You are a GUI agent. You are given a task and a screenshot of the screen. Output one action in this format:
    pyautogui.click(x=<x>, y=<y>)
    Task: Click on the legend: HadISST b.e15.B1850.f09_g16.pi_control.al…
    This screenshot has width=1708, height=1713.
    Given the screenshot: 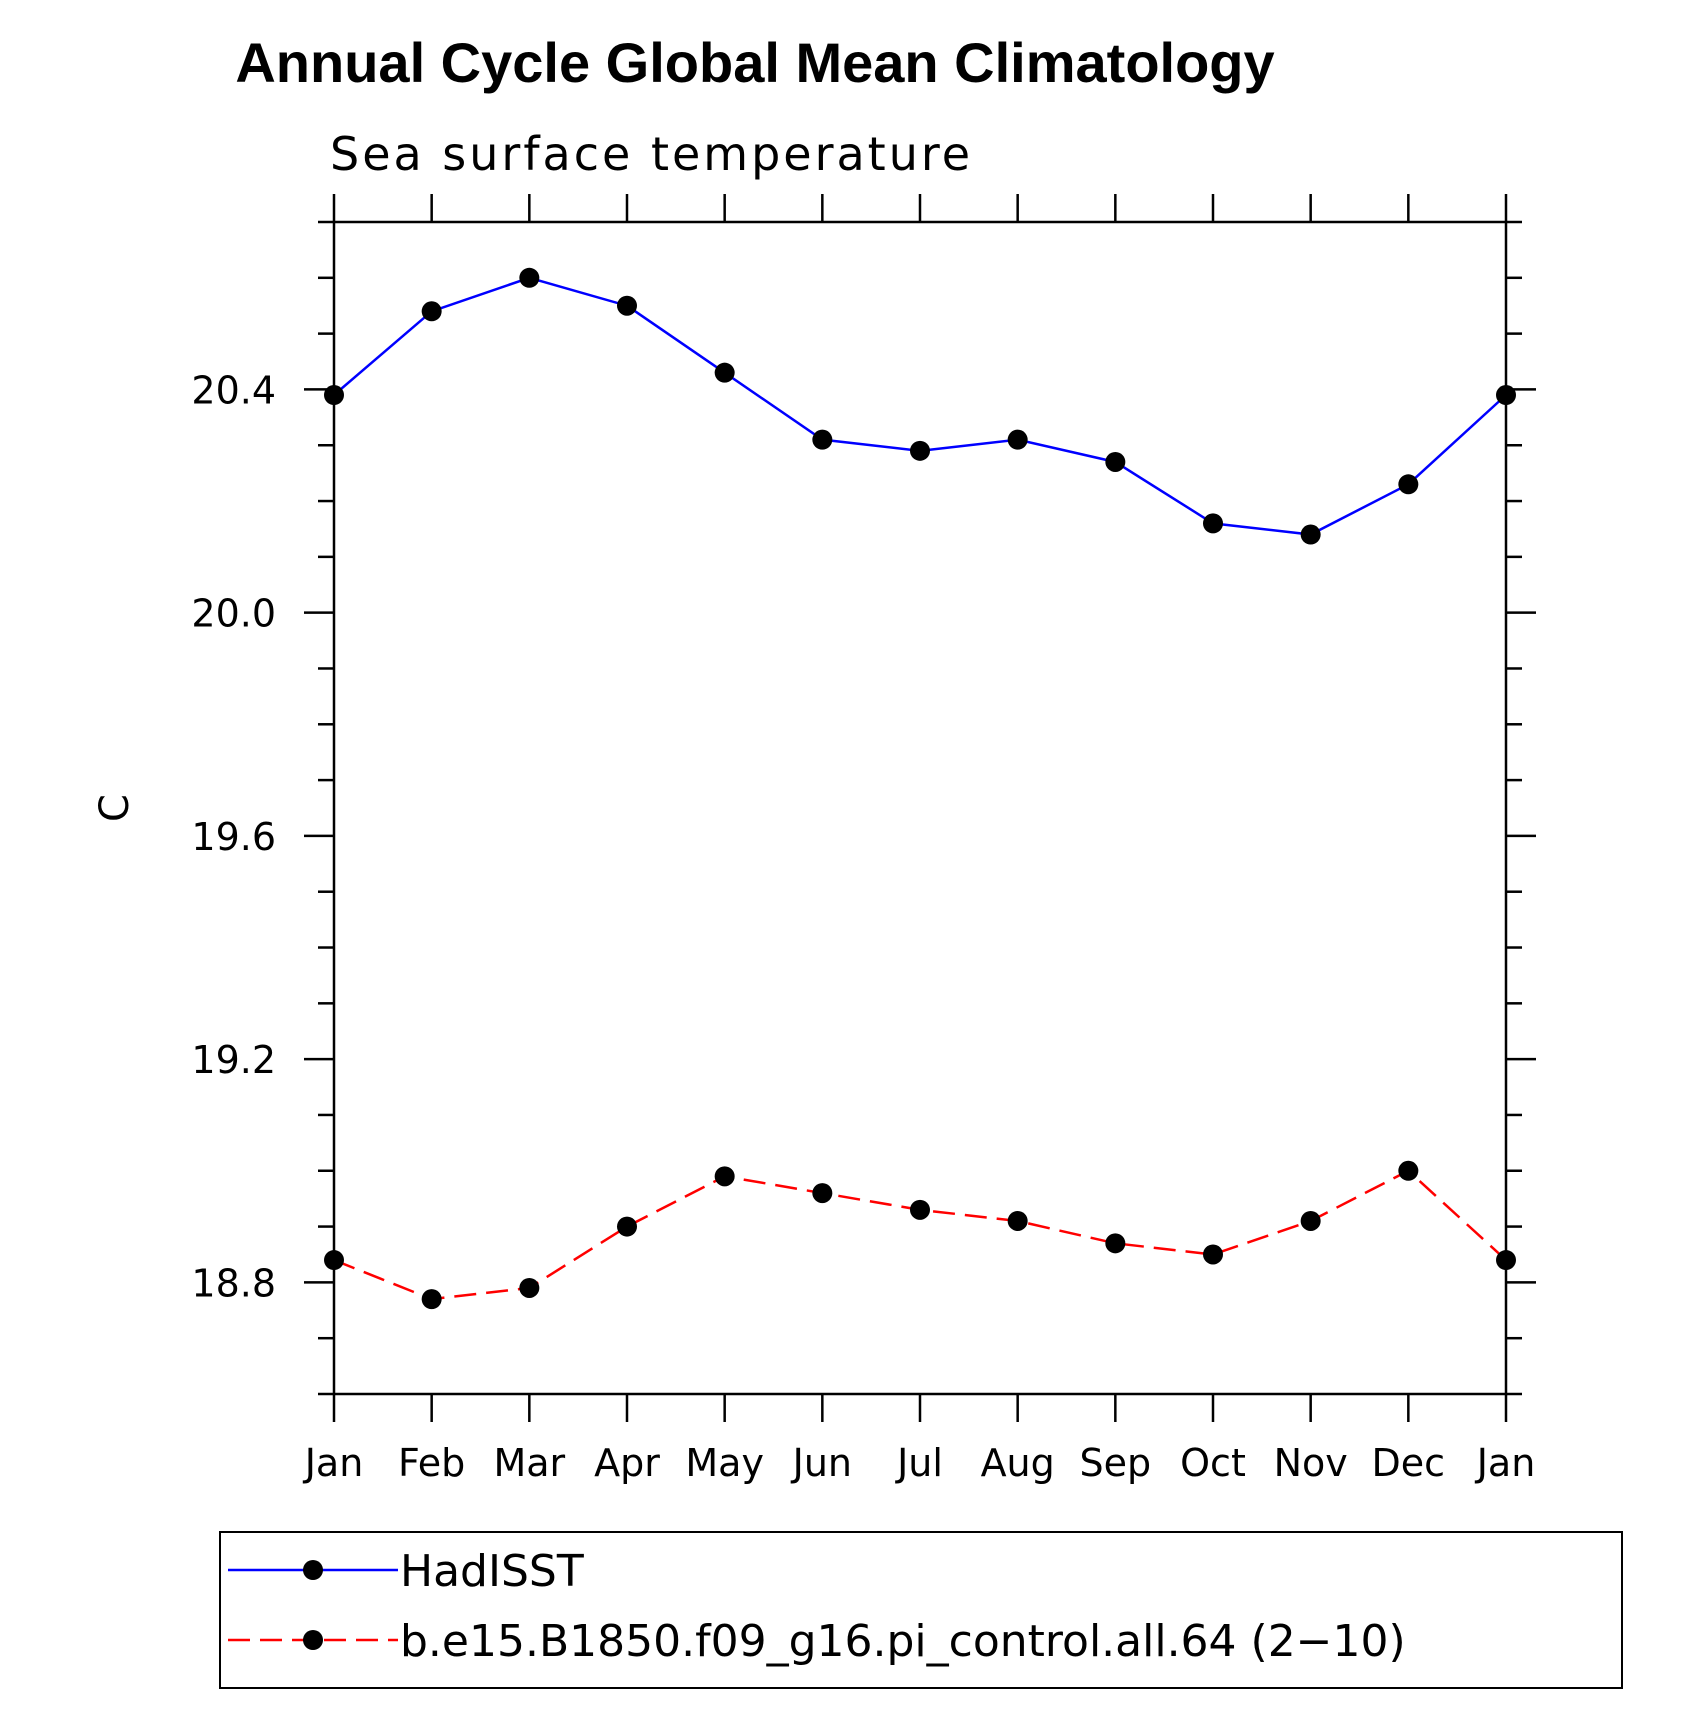 What is the action you would take?
    pyautogui.click(x=921, y=1610)
    